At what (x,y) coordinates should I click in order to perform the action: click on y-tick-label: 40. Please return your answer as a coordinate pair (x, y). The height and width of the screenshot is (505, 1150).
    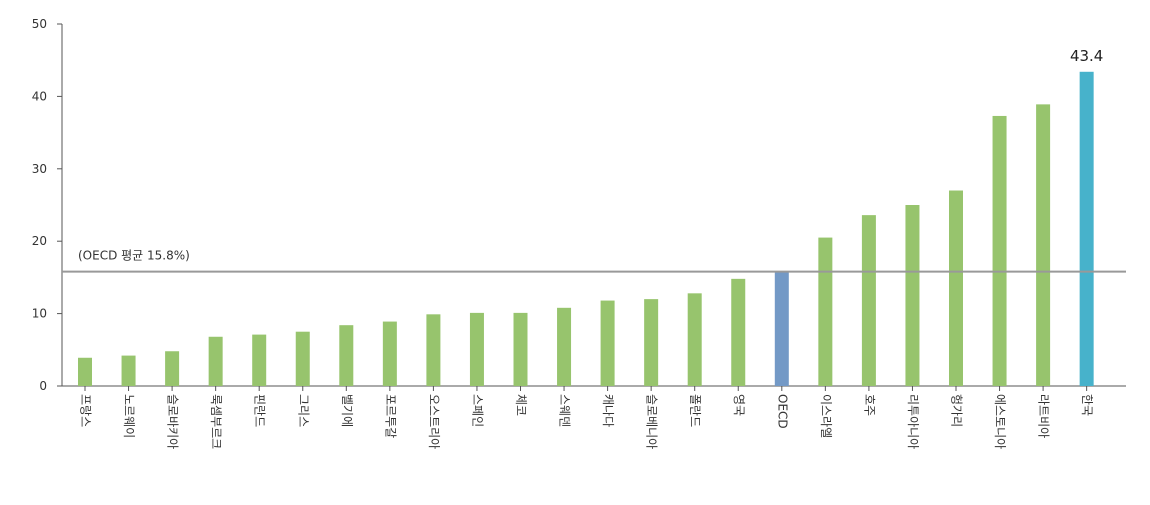
    Looking at the image, I should click on (39, 96).